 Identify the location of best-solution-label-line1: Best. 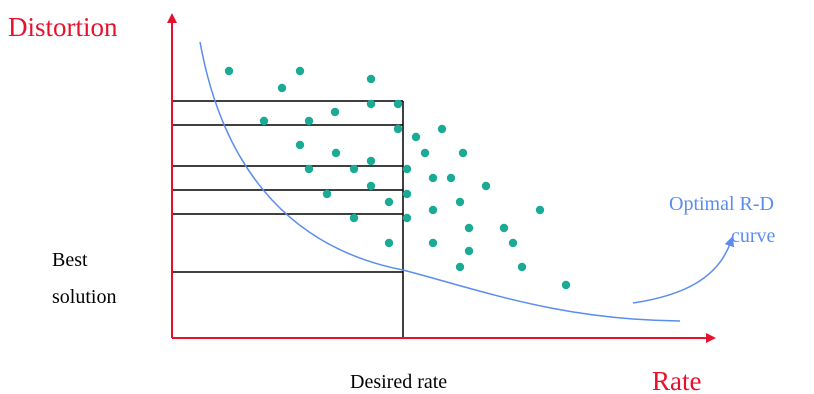
(70, 260).